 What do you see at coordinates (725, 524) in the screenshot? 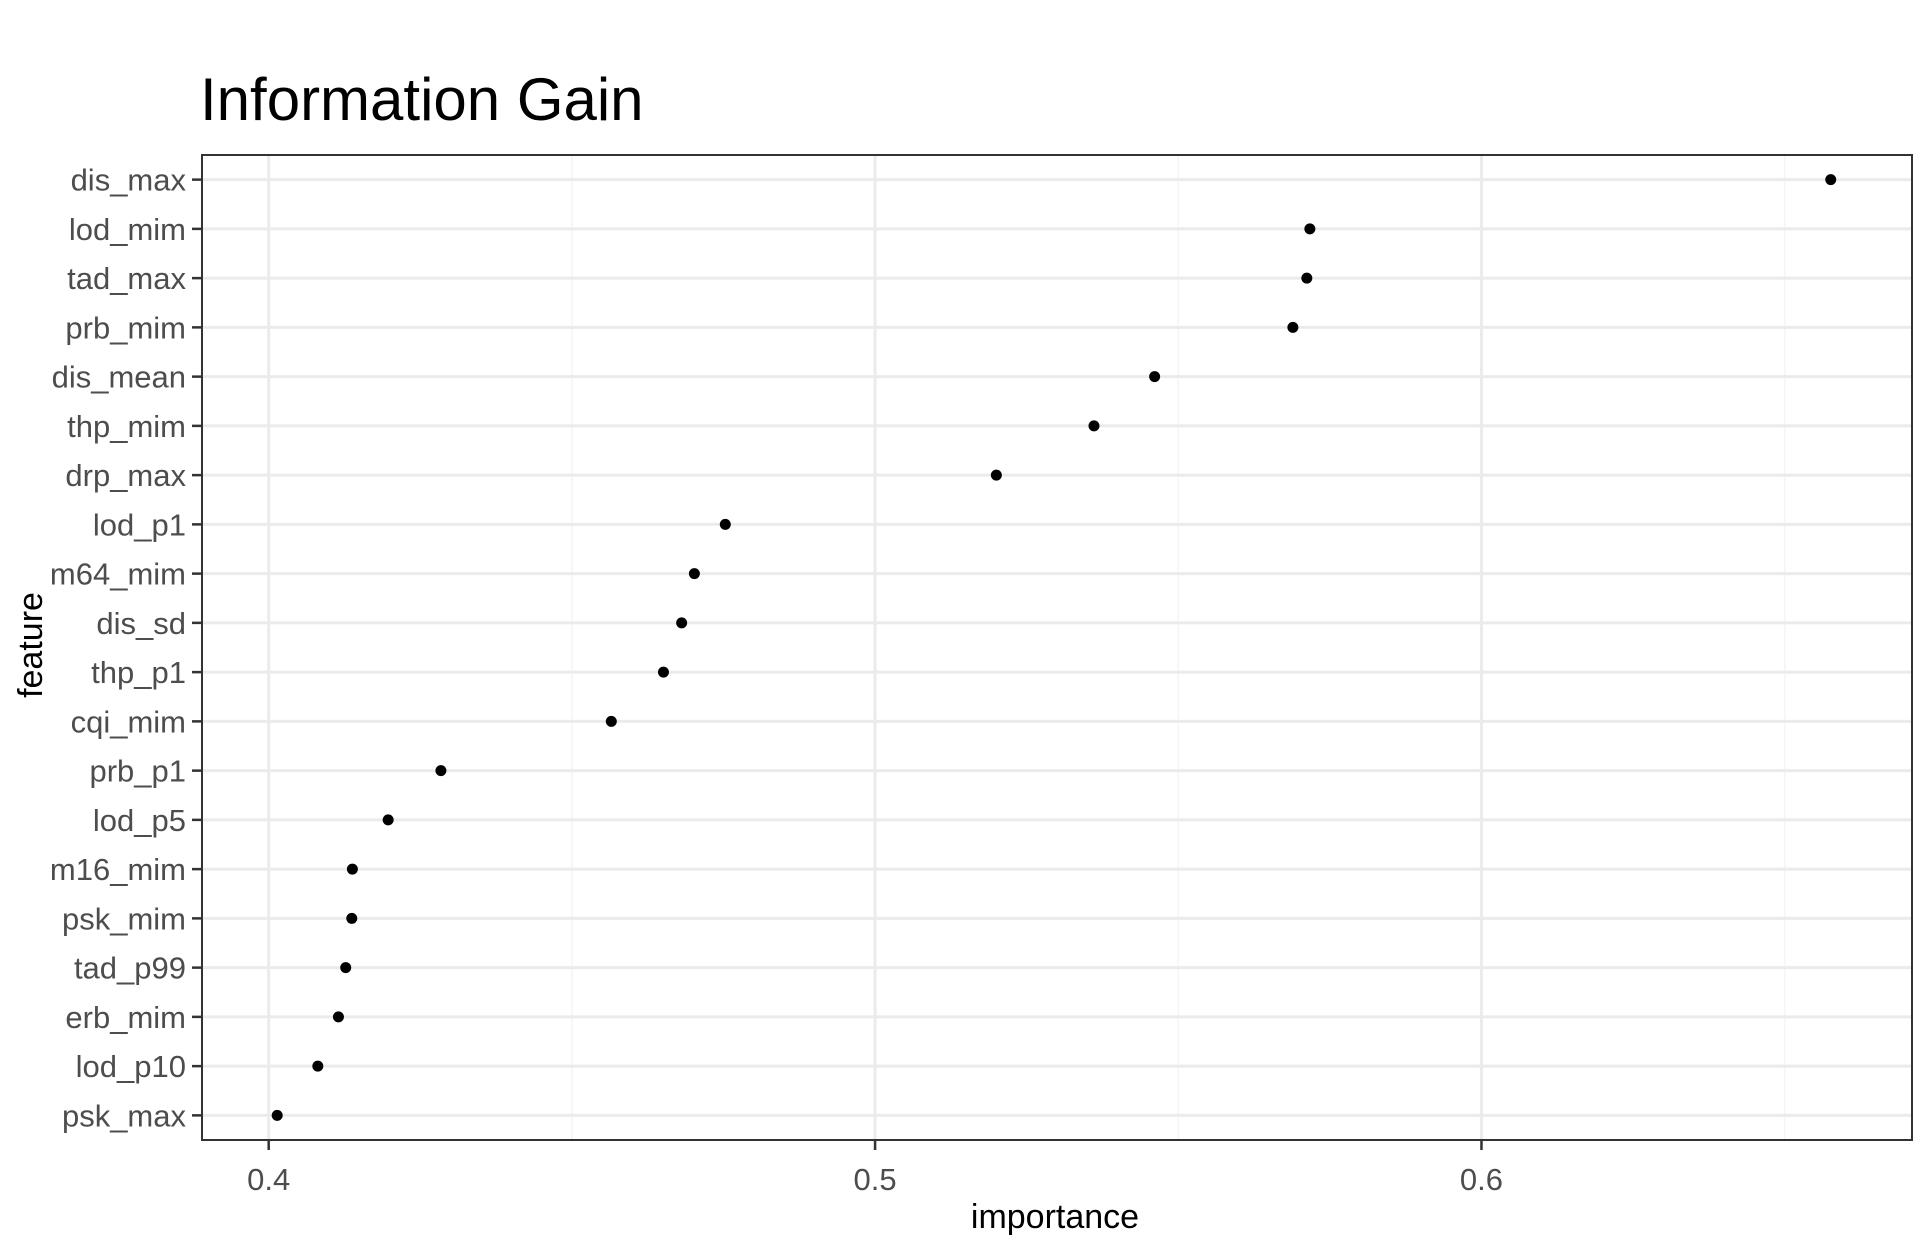
I see `point-lod_p1` at bounding box center [725, 524].